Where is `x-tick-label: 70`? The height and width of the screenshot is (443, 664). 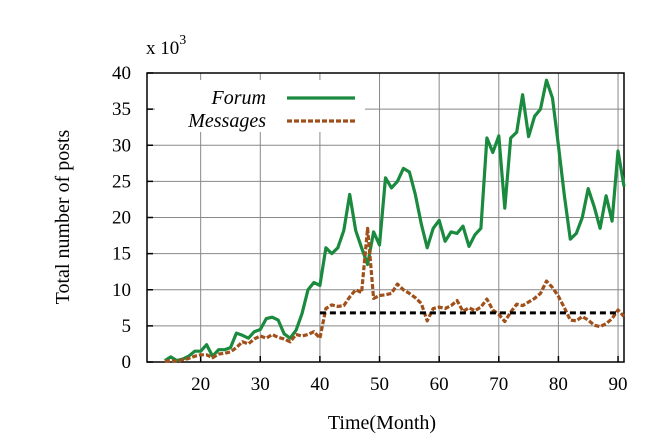
x-tick-label: 70 is located at coordinates (498, 384).